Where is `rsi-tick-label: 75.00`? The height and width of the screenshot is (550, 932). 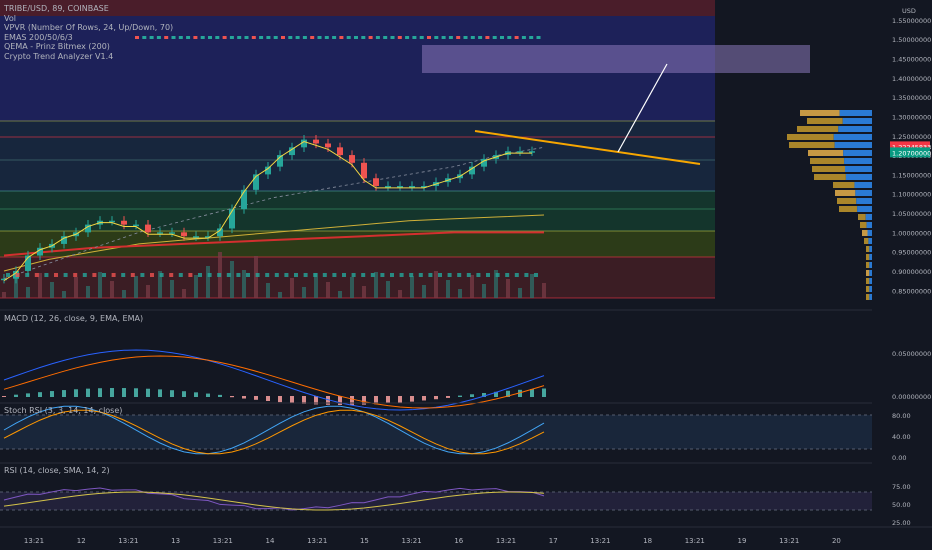 rsi-tick-label: 75.00 is located at coordinates (901, 487).